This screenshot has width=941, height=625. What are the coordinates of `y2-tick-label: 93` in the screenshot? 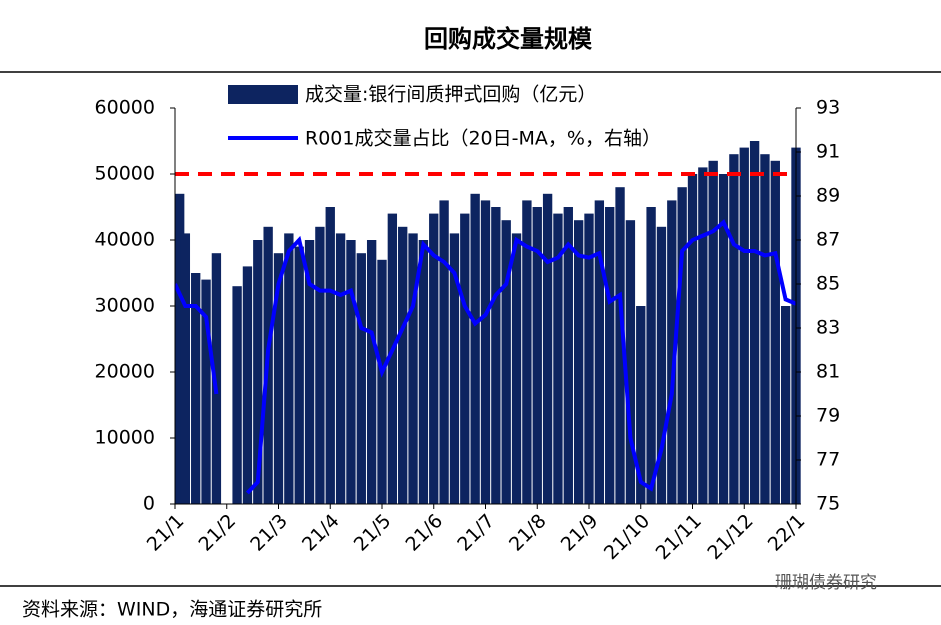 It's located at (828, 108).